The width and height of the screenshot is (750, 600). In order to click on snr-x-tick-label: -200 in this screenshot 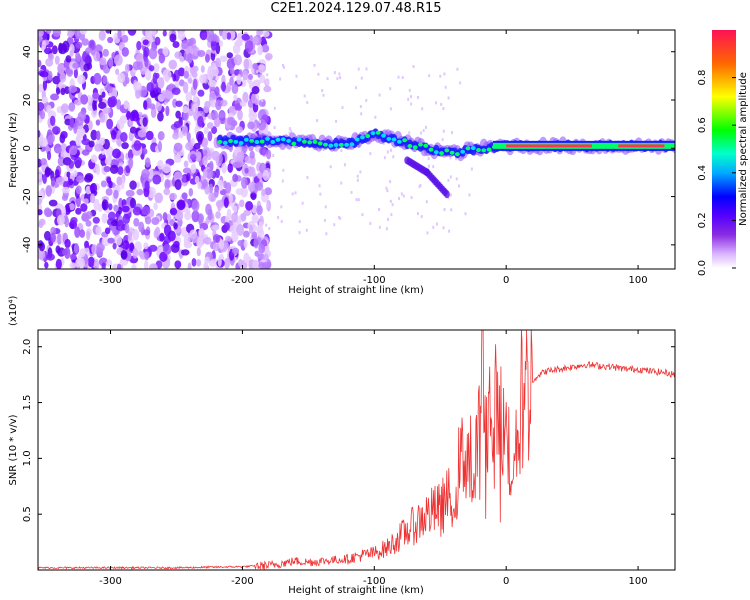, I will do `click(242, 581)`.